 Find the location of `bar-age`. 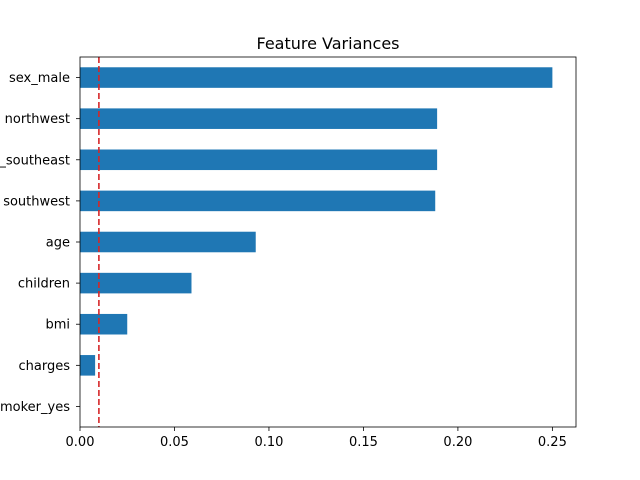

bar-age is located at coordinates (168, 242).